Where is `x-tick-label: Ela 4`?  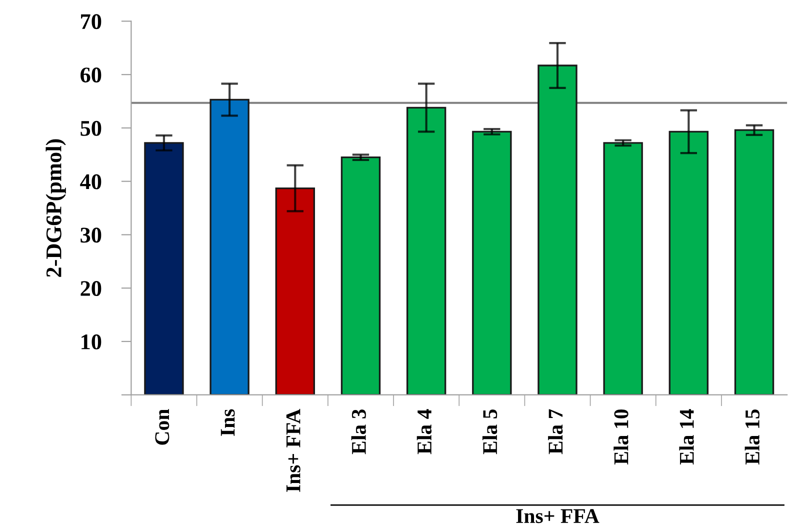 x-tick-label: Ela 4 is located at coordinates (424, 431).